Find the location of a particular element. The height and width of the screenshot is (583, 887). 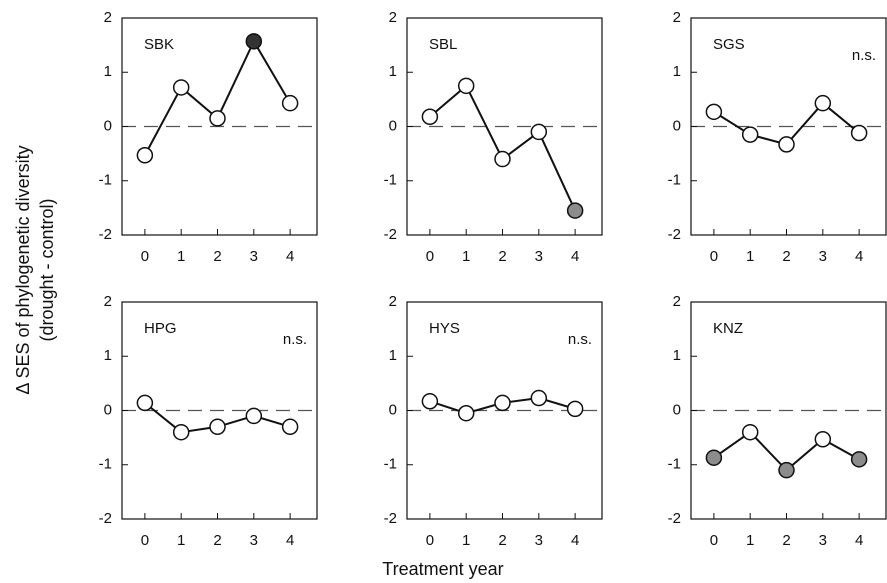

panel-title: HYS is located at coordinates (444, 328).